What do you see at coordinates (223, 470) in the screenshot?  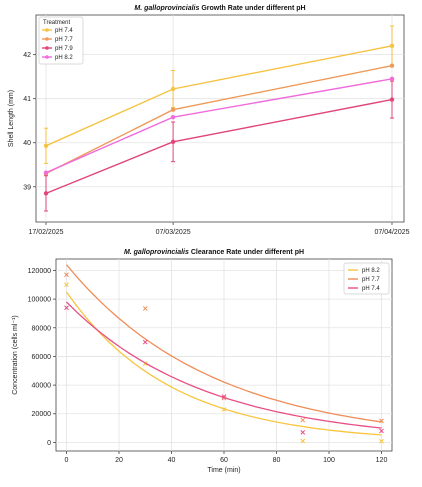 I see `x-axis-label: Time (min)` at bounding box center [223, 470].